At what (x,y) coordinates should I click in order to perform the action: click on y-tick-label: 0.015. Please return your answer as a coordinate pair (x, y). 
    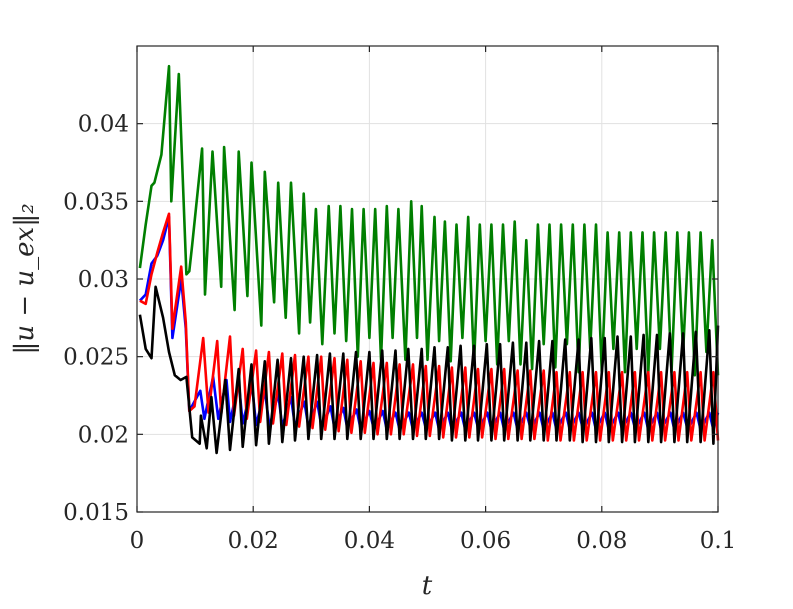
    Looking at the image, I should click on (96, 513).